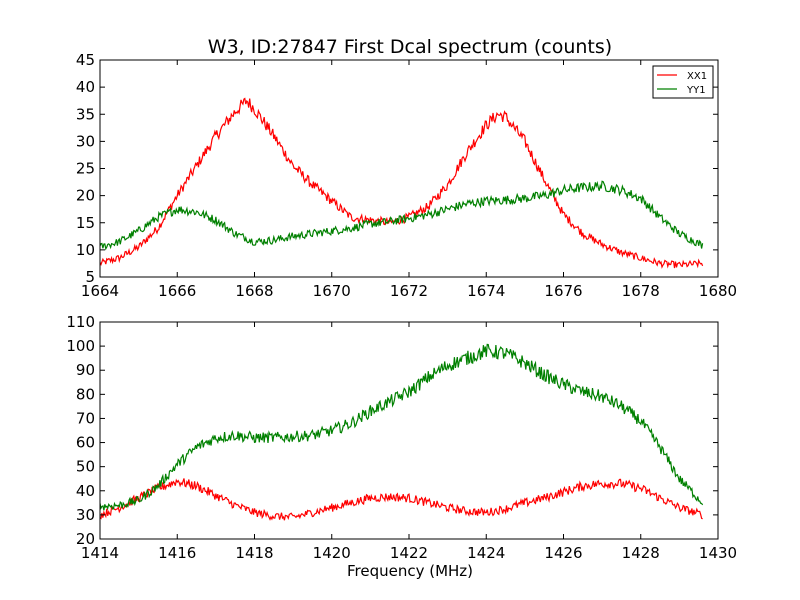  Describe the element at coordinates (85, 87) in the screenshot. I see `top-y-tick-label: 40` at that location.